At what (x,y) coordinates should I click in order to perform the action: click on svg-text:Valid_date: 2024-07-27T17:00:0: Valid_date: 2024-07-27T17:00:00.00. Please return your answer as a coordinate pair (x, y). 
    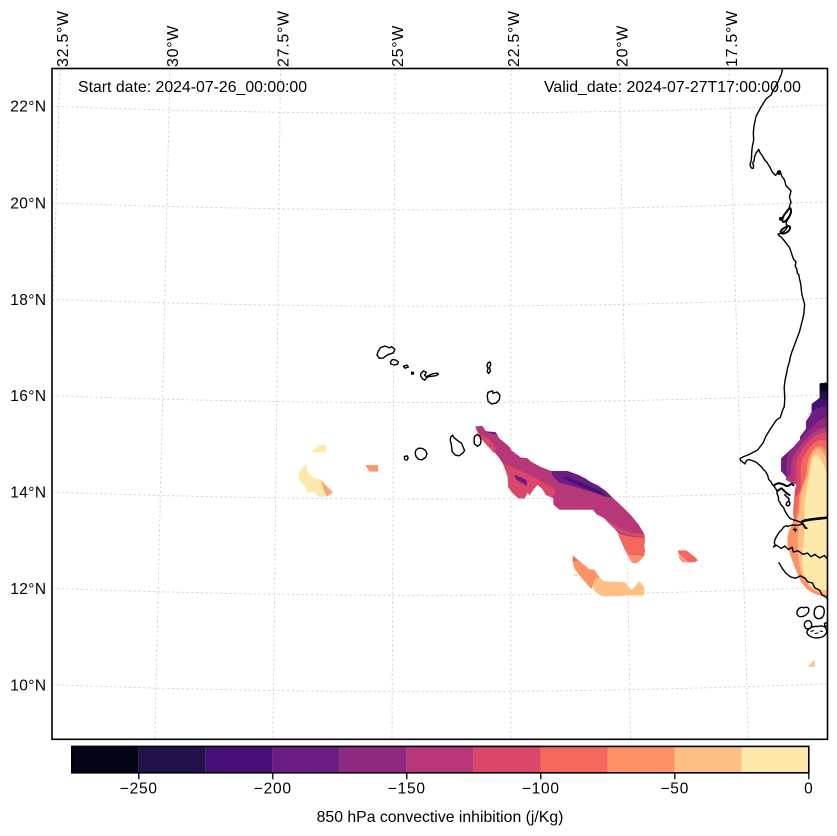
    Looking at the image, I should click on (672, 87).